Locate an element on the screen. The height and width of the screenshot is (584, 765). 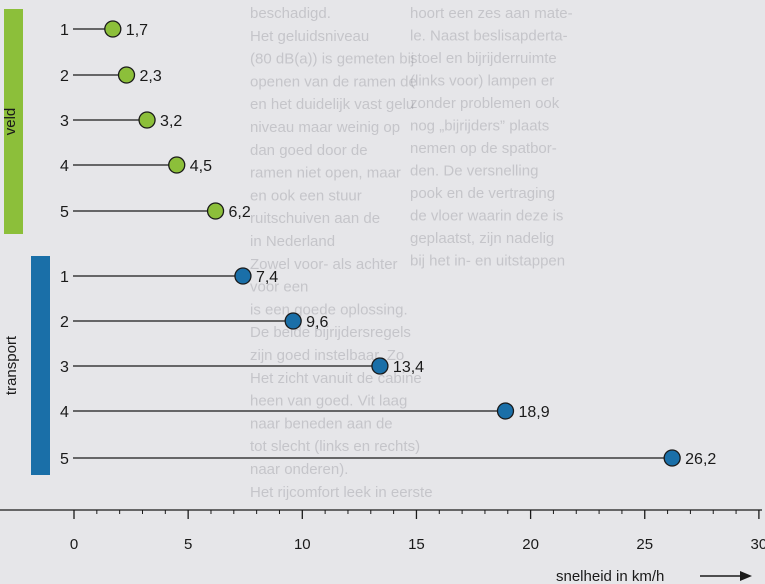
background-text-line: heen van goed. Vit laag is located at coordinates (328, 401).